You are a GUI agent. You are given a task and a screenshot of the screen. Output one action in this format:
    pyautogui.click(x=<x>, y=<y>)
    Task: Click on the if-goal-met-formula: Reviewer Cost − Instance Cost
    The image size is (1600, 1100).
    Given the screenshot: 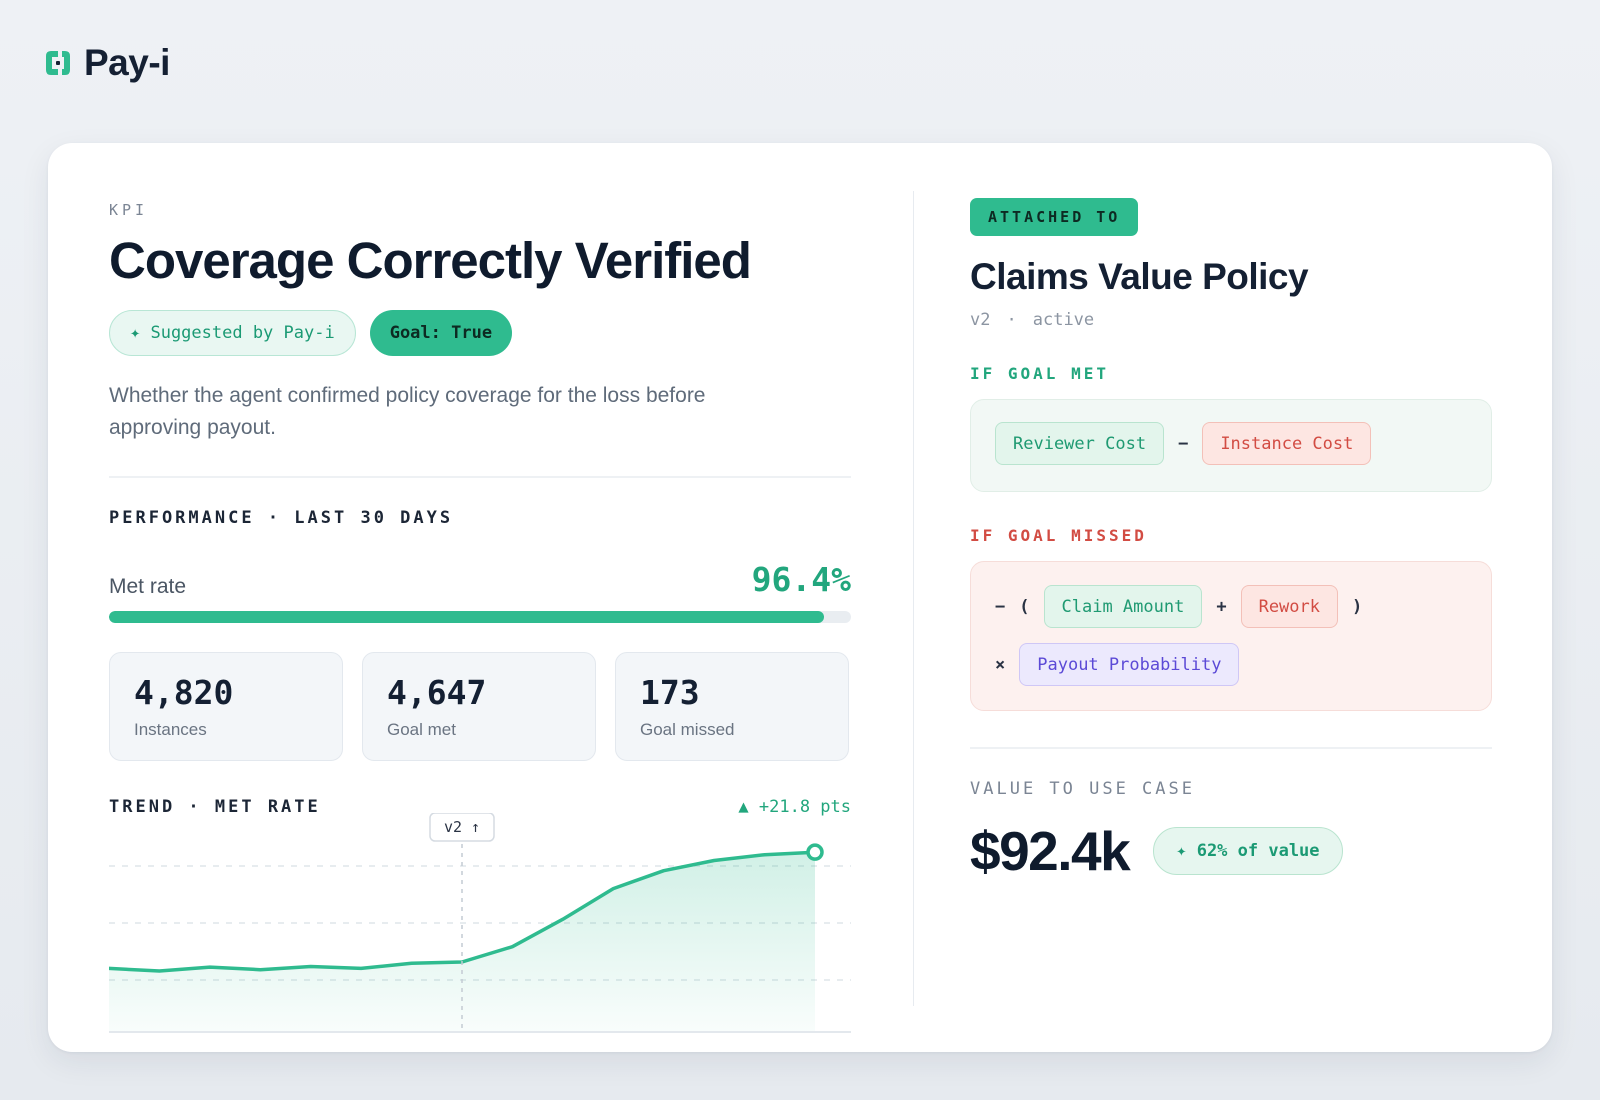 What is the action you would take?
    pyautogui.click(x=1231, y=445)
    